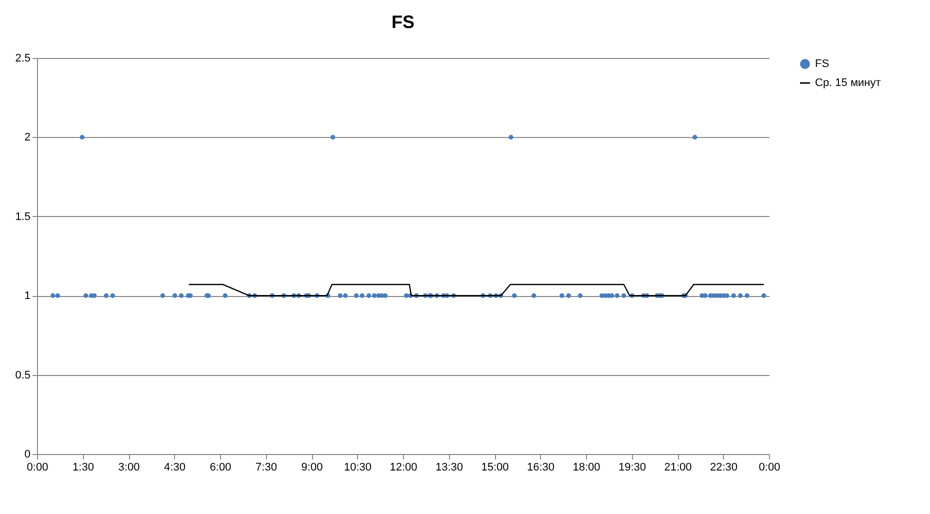 This screenshot has height=514, width=930. I want to click on x-tick-label: 15:00, so click(495, 468).